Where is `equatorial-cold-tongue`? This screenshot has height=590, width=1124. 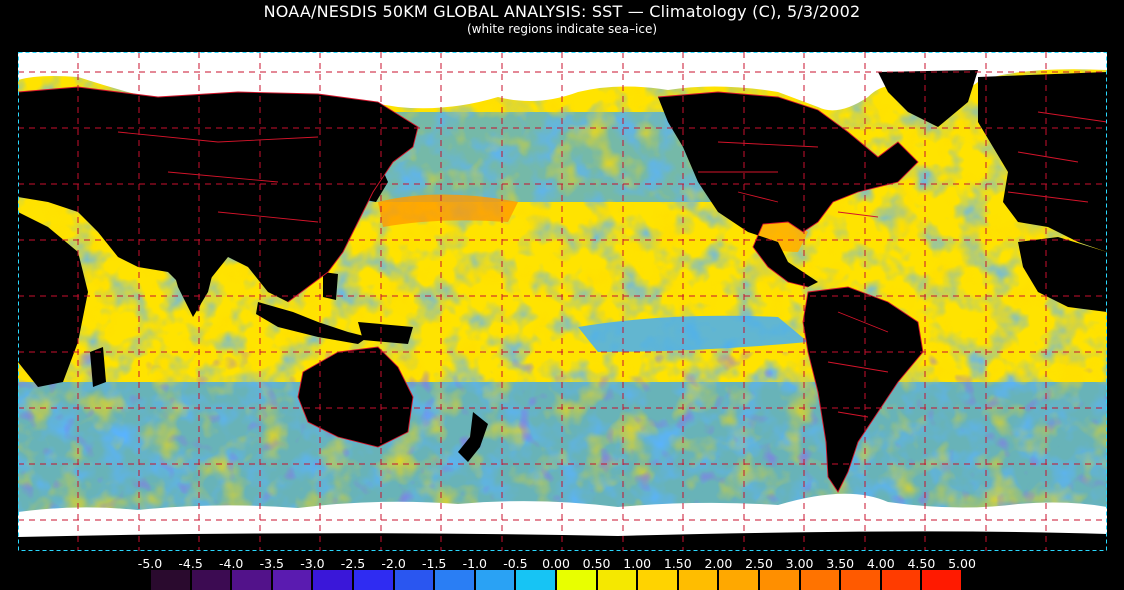 equatorial-cold-tongue is located at coordinates (693, 333).